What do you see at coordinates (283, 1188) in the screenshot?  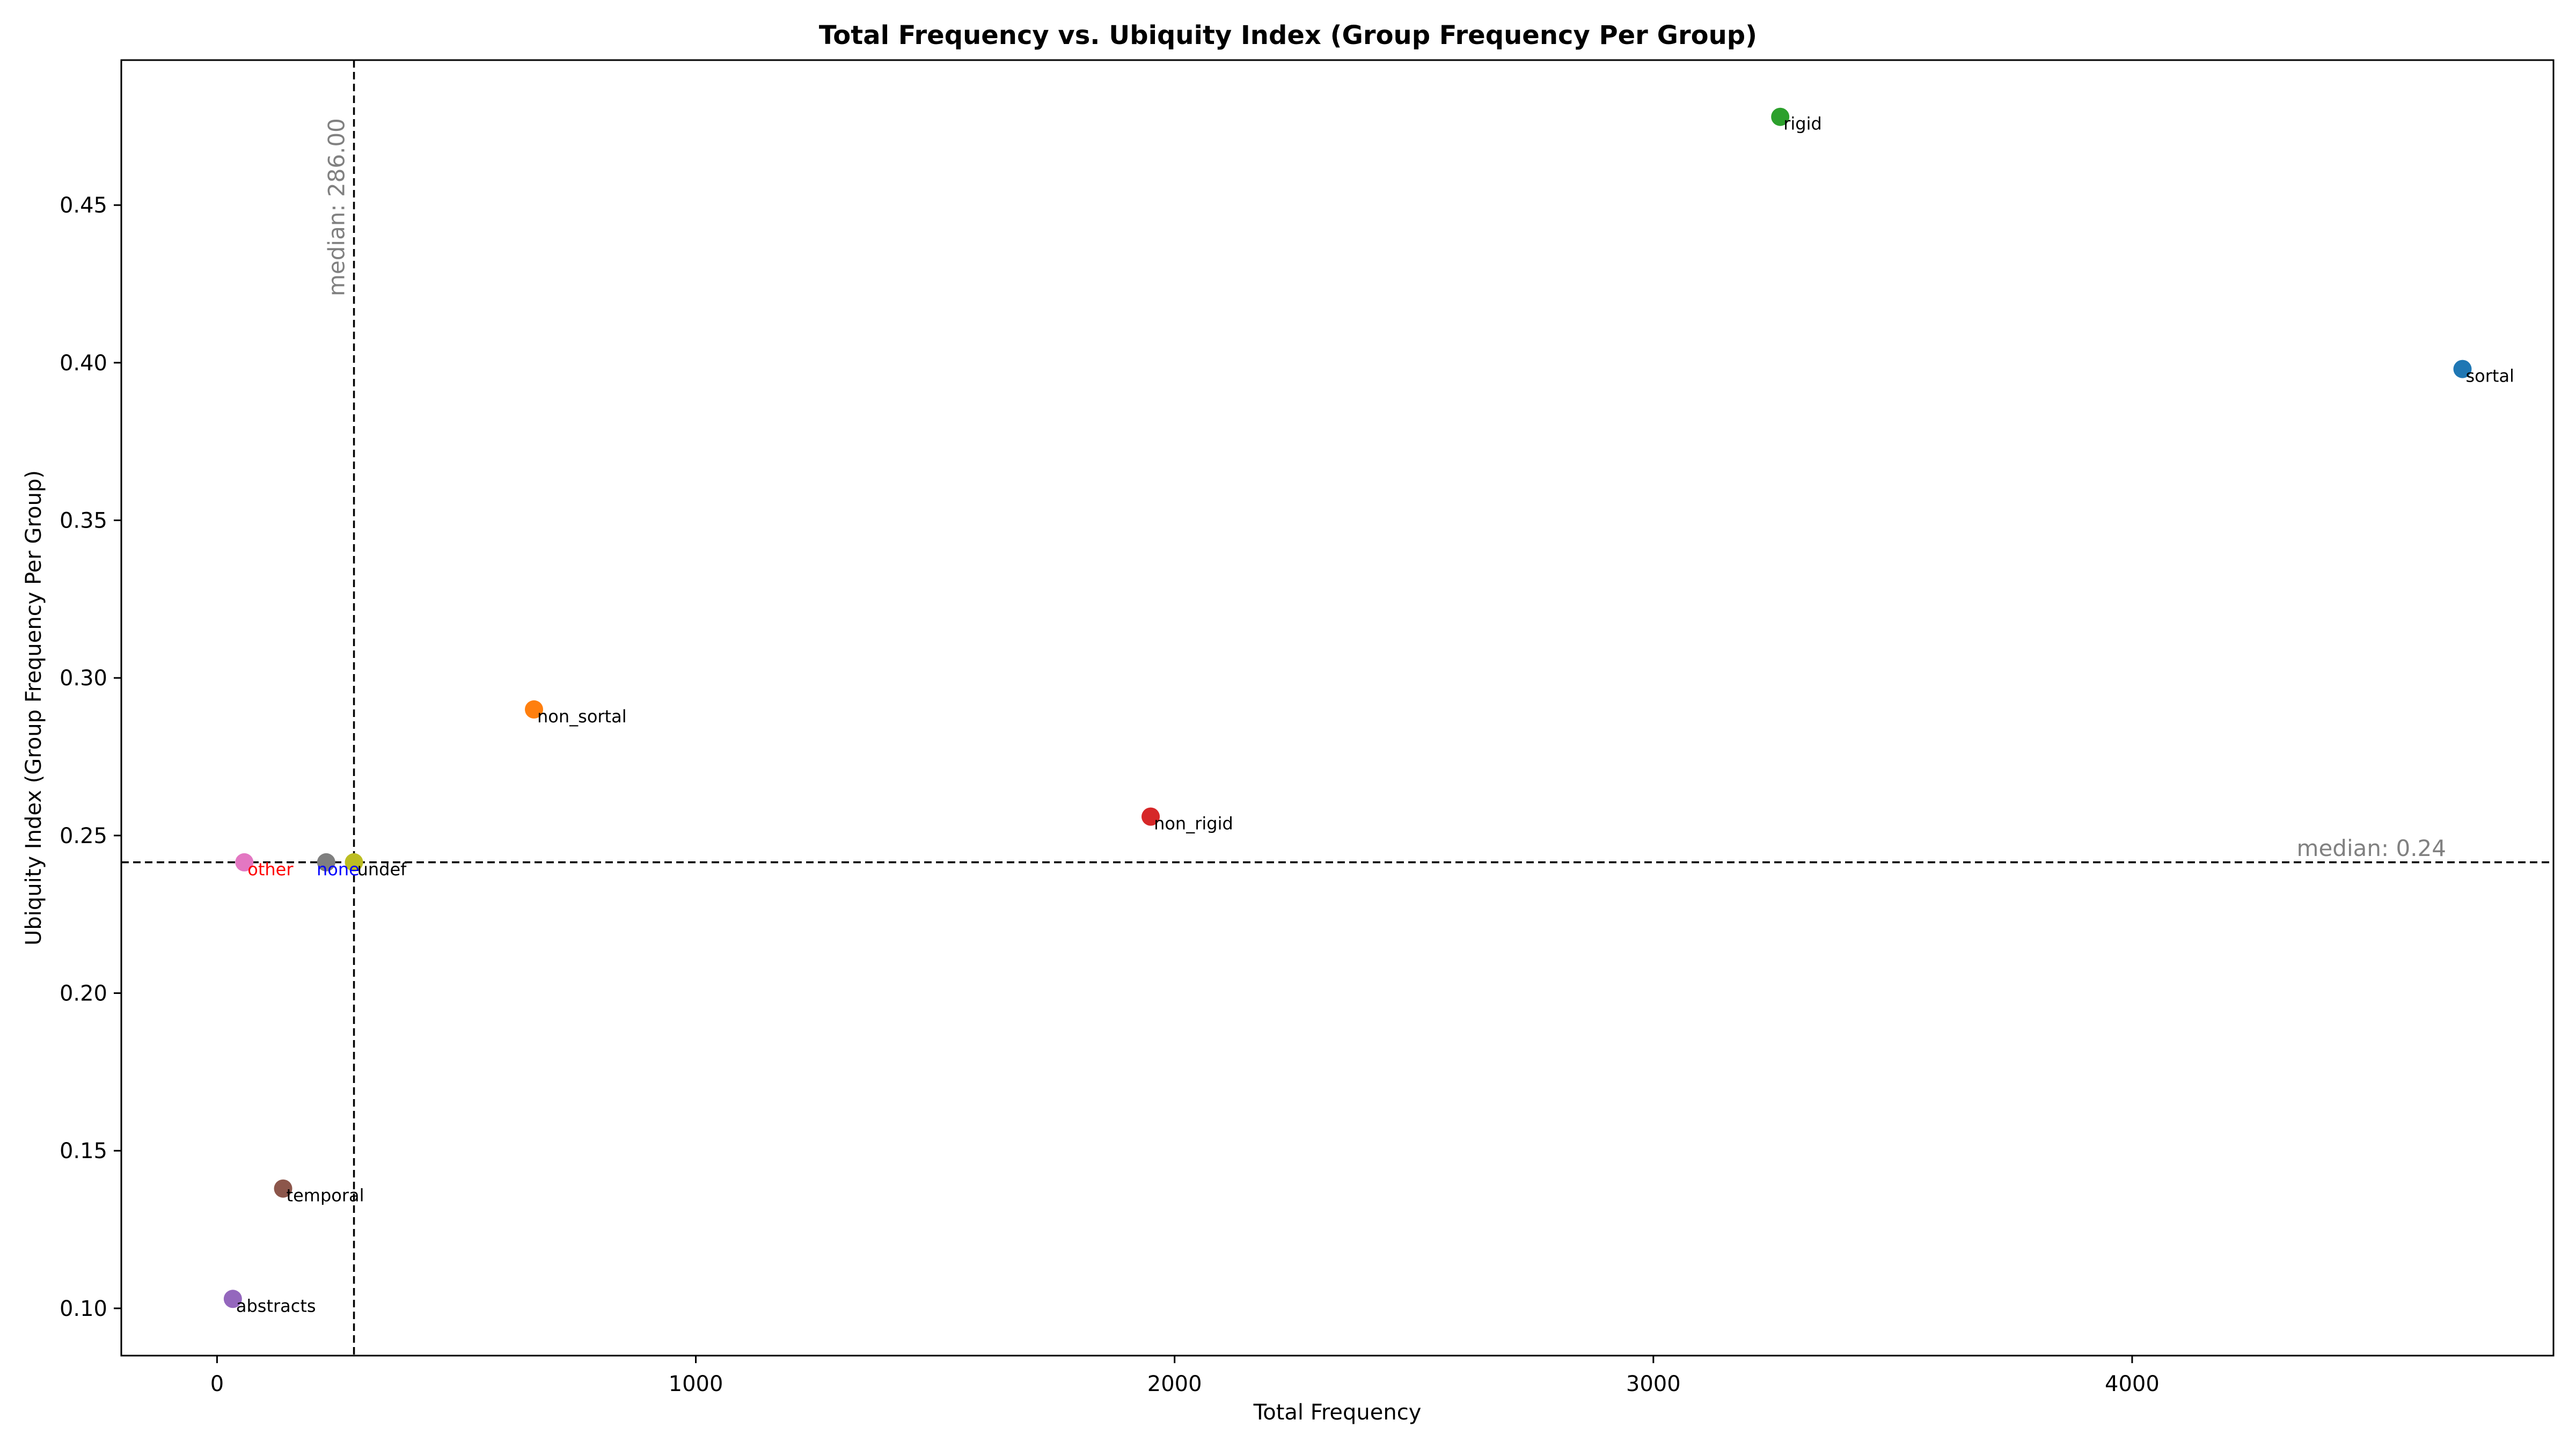 I see `point-temporal` at bounding box center [283, 1188].